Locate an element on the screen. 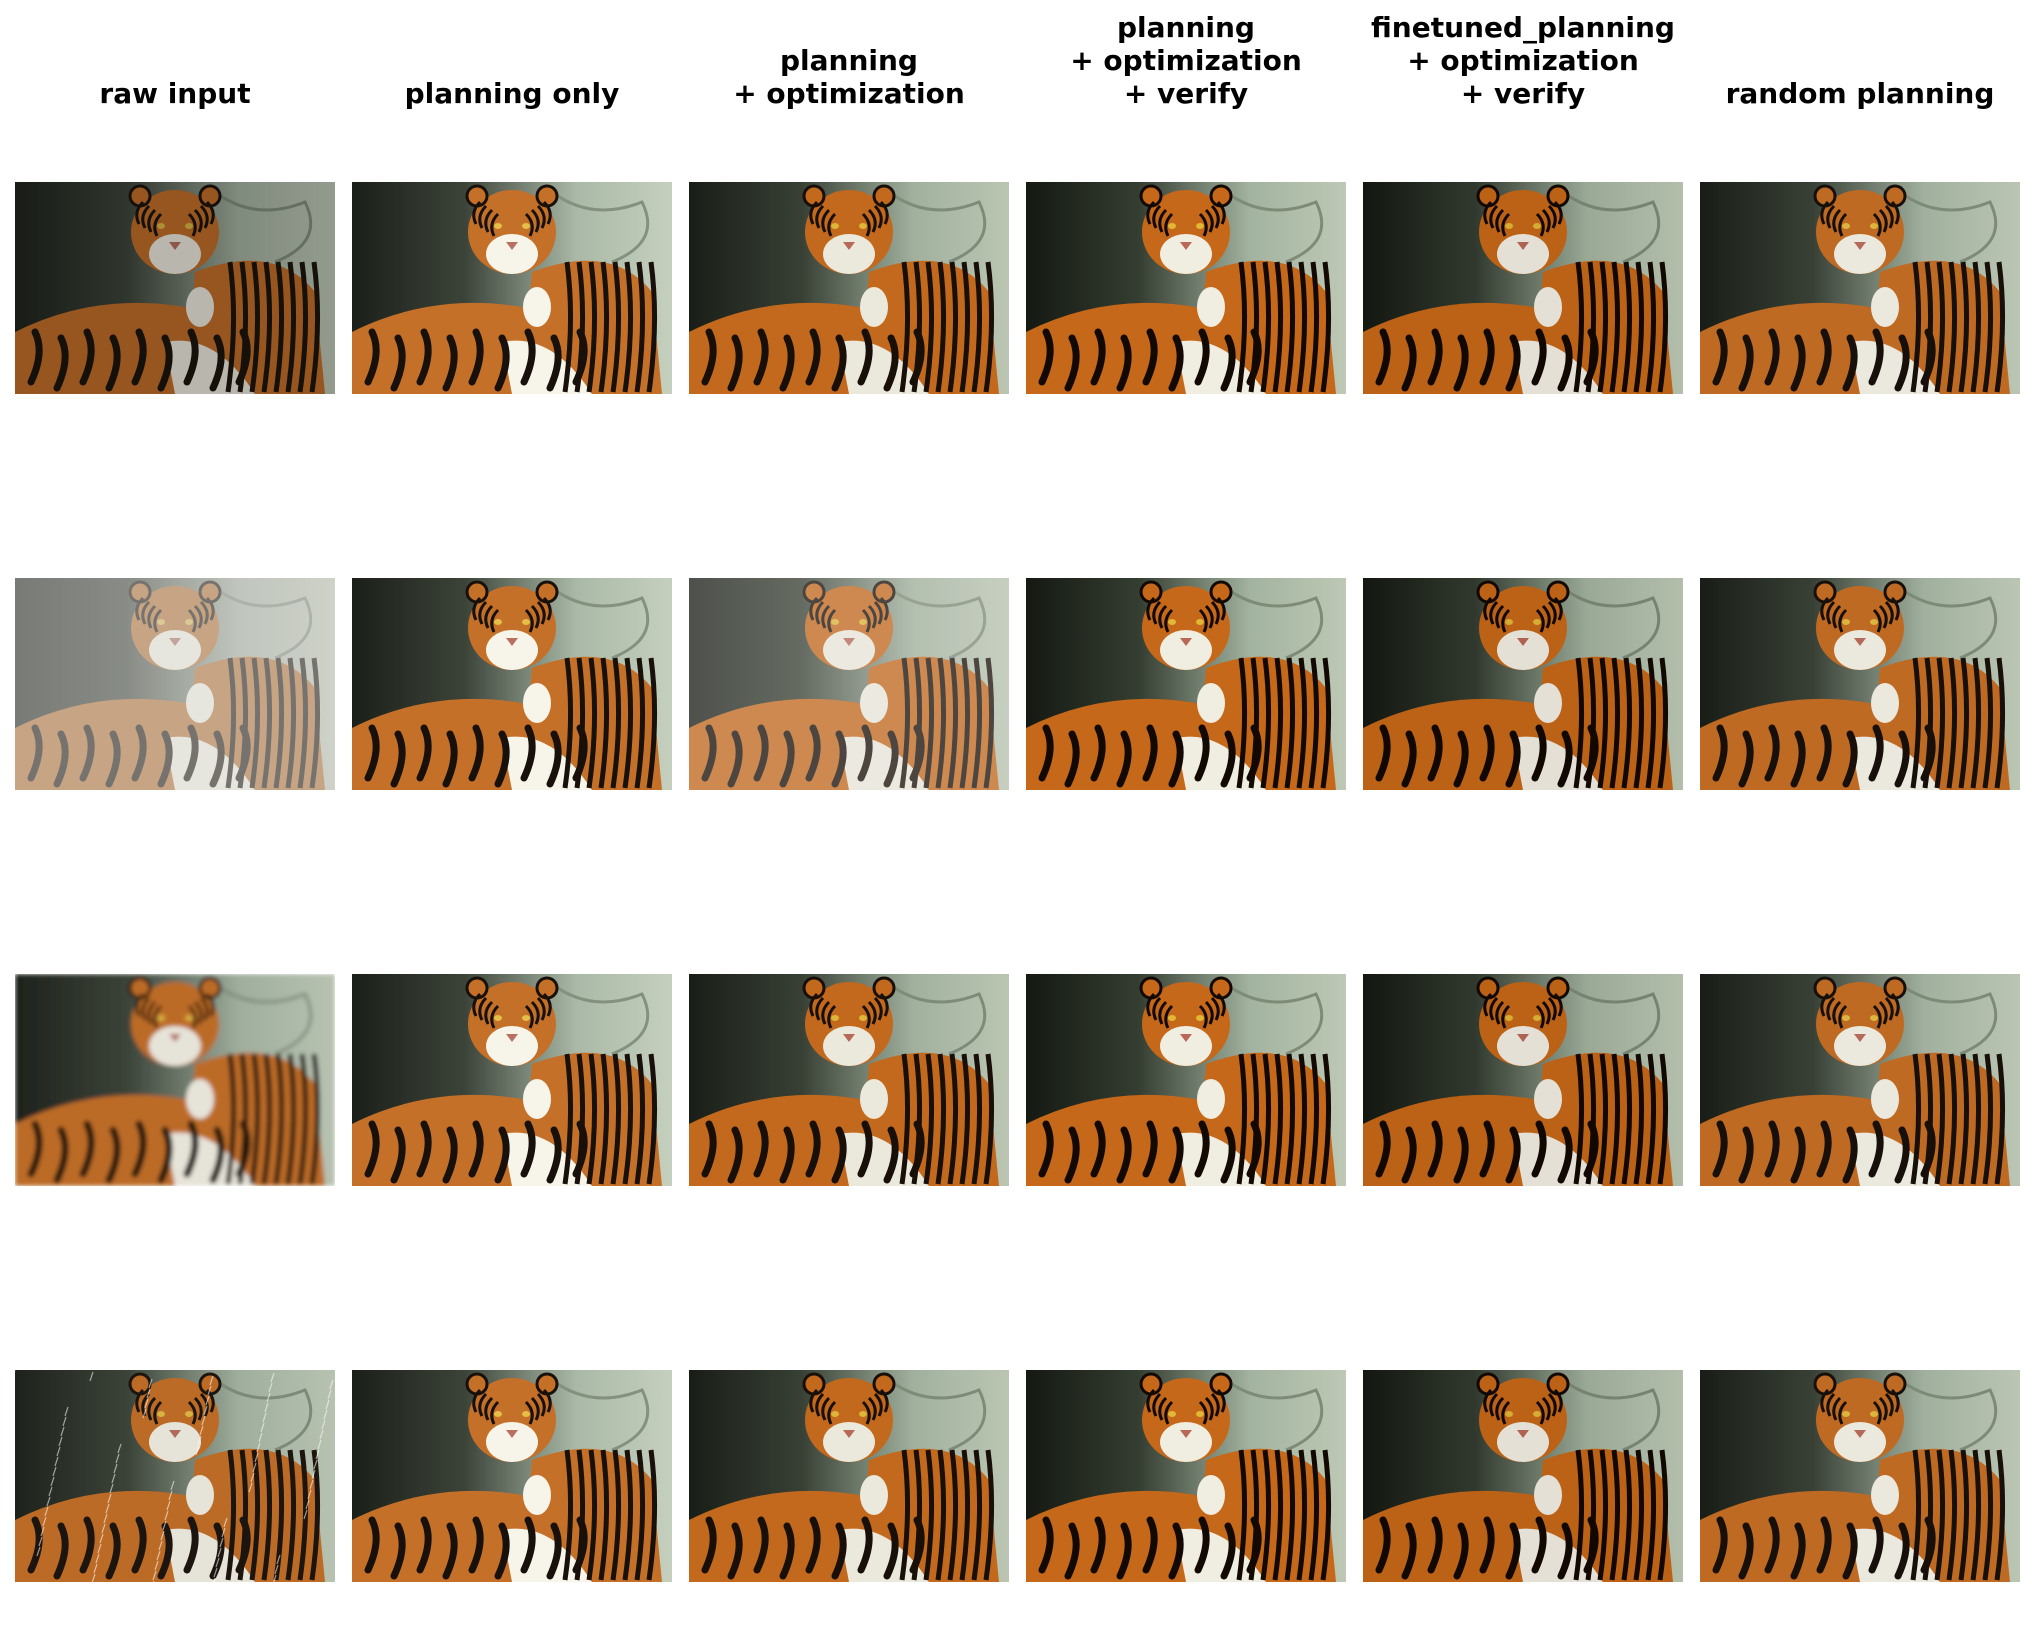 The height and width of the screenshot is (1647, 2032). column-title: finetuned_planning + optimization + verify is located at coordinates (1523, 55).